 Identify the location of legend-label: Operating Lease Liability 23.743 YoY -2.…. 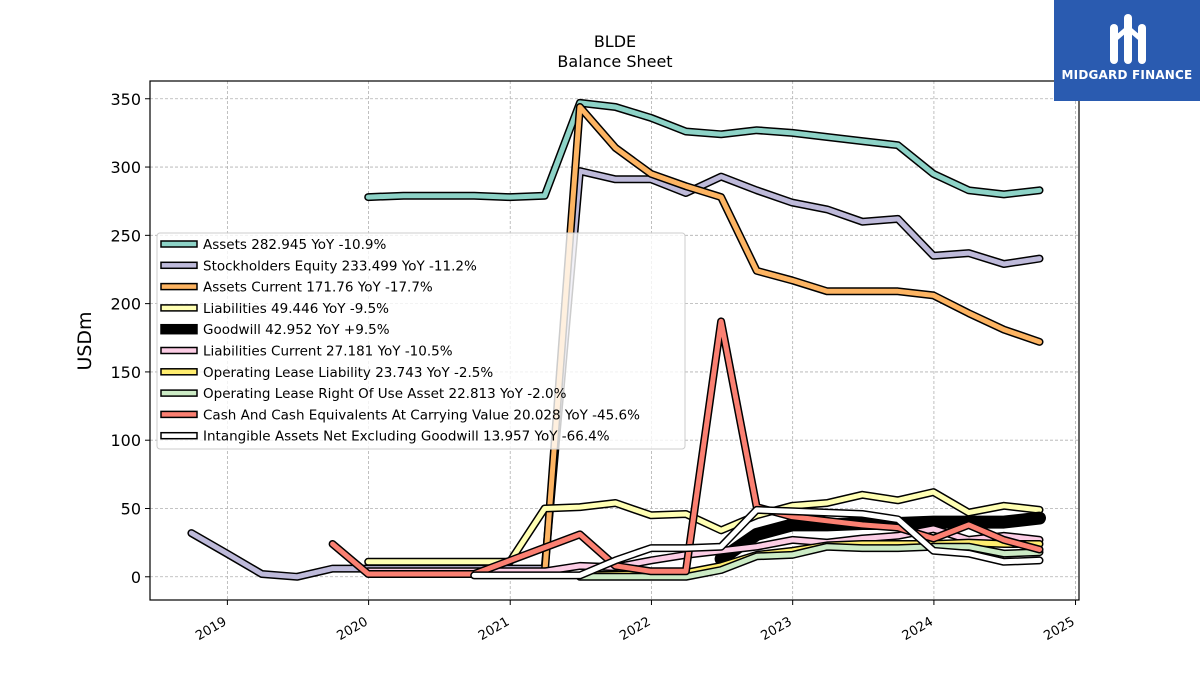
(348, 373).